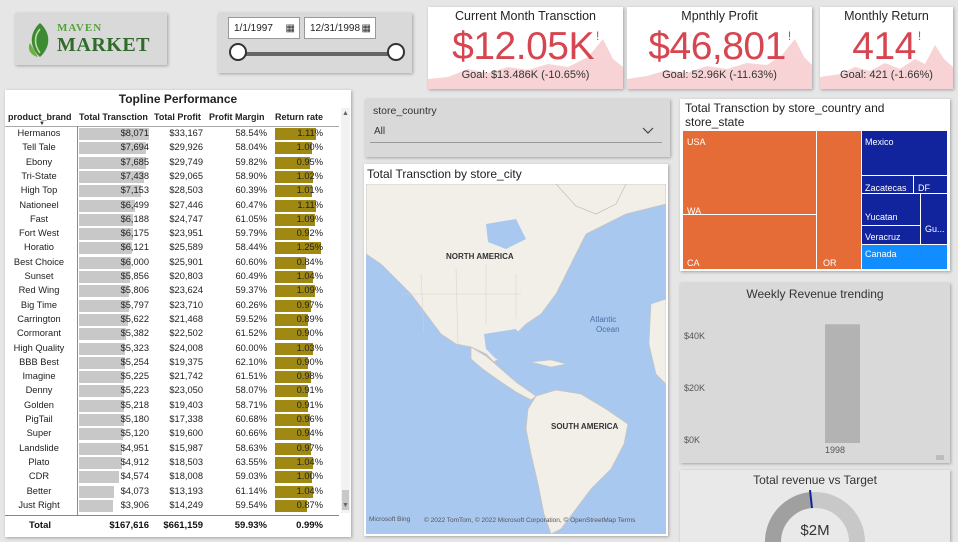 This screenshot has width=958, height=542. Describe the element at coordinates (113, 117) in the screenshot. I see `column-header-total-transaction: Total Transction` at that location.